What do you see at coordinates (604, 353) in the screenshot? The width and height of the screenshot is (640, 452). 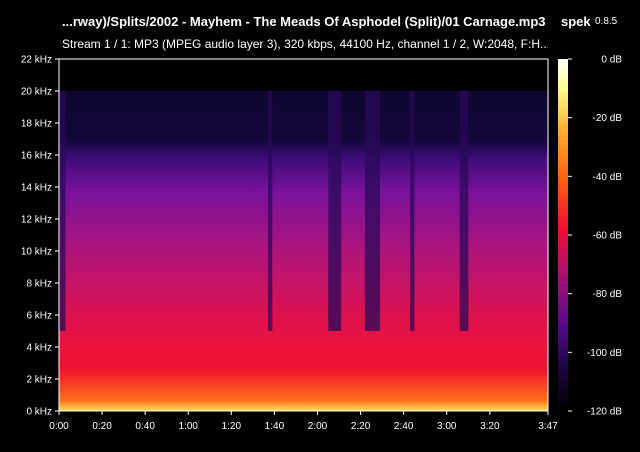 I see `colorbar-tick-label: -100 dB` at bounding box center [604, 353].